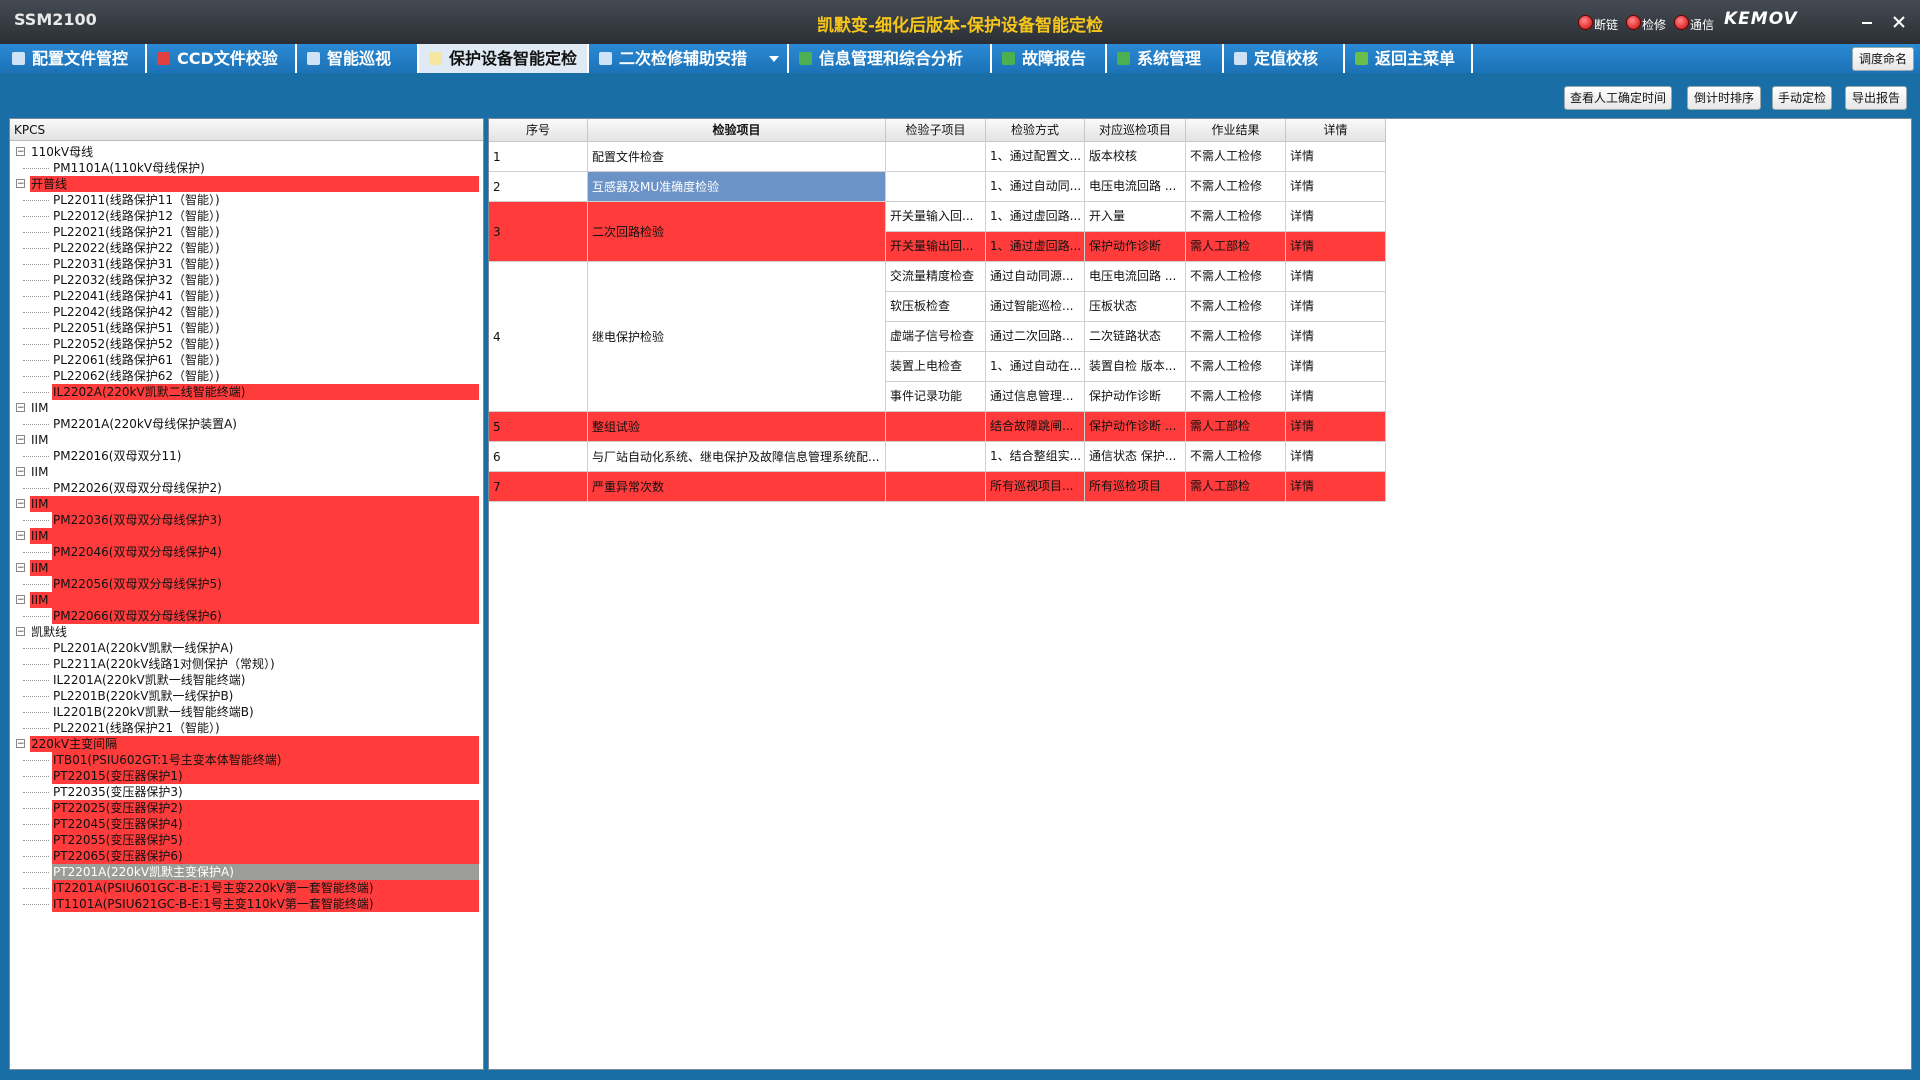 The height and width of the screenshot is (1080, 1920). What do you see at coordinates (136, 360) in the screenshot?
I see `tree-node: PL22061(线路保护61（智能）)` at bounding box center [136, 360].